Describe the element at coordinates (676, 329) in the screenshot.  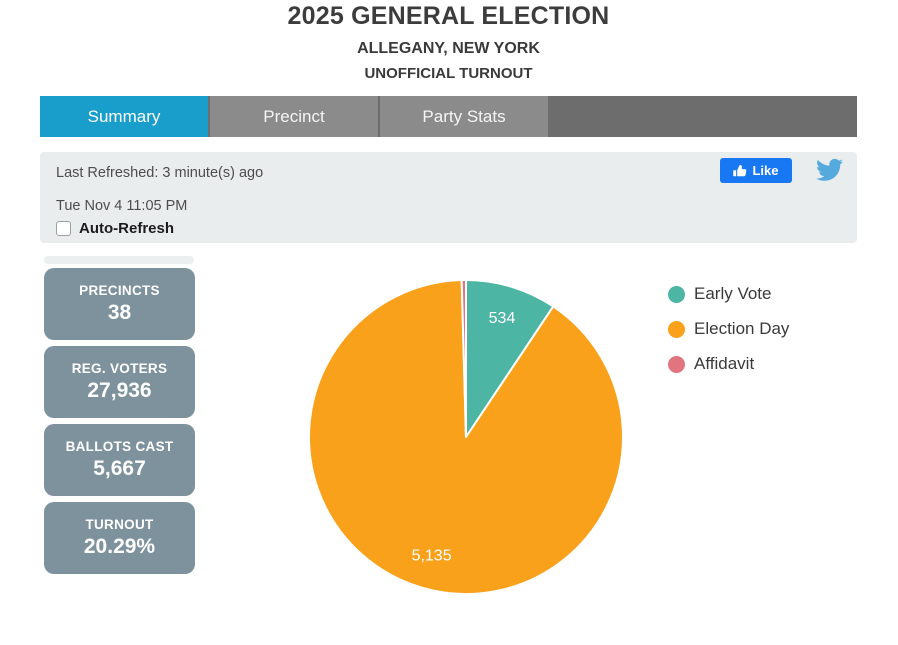
I see `legend-swatch-election-day` at that location.